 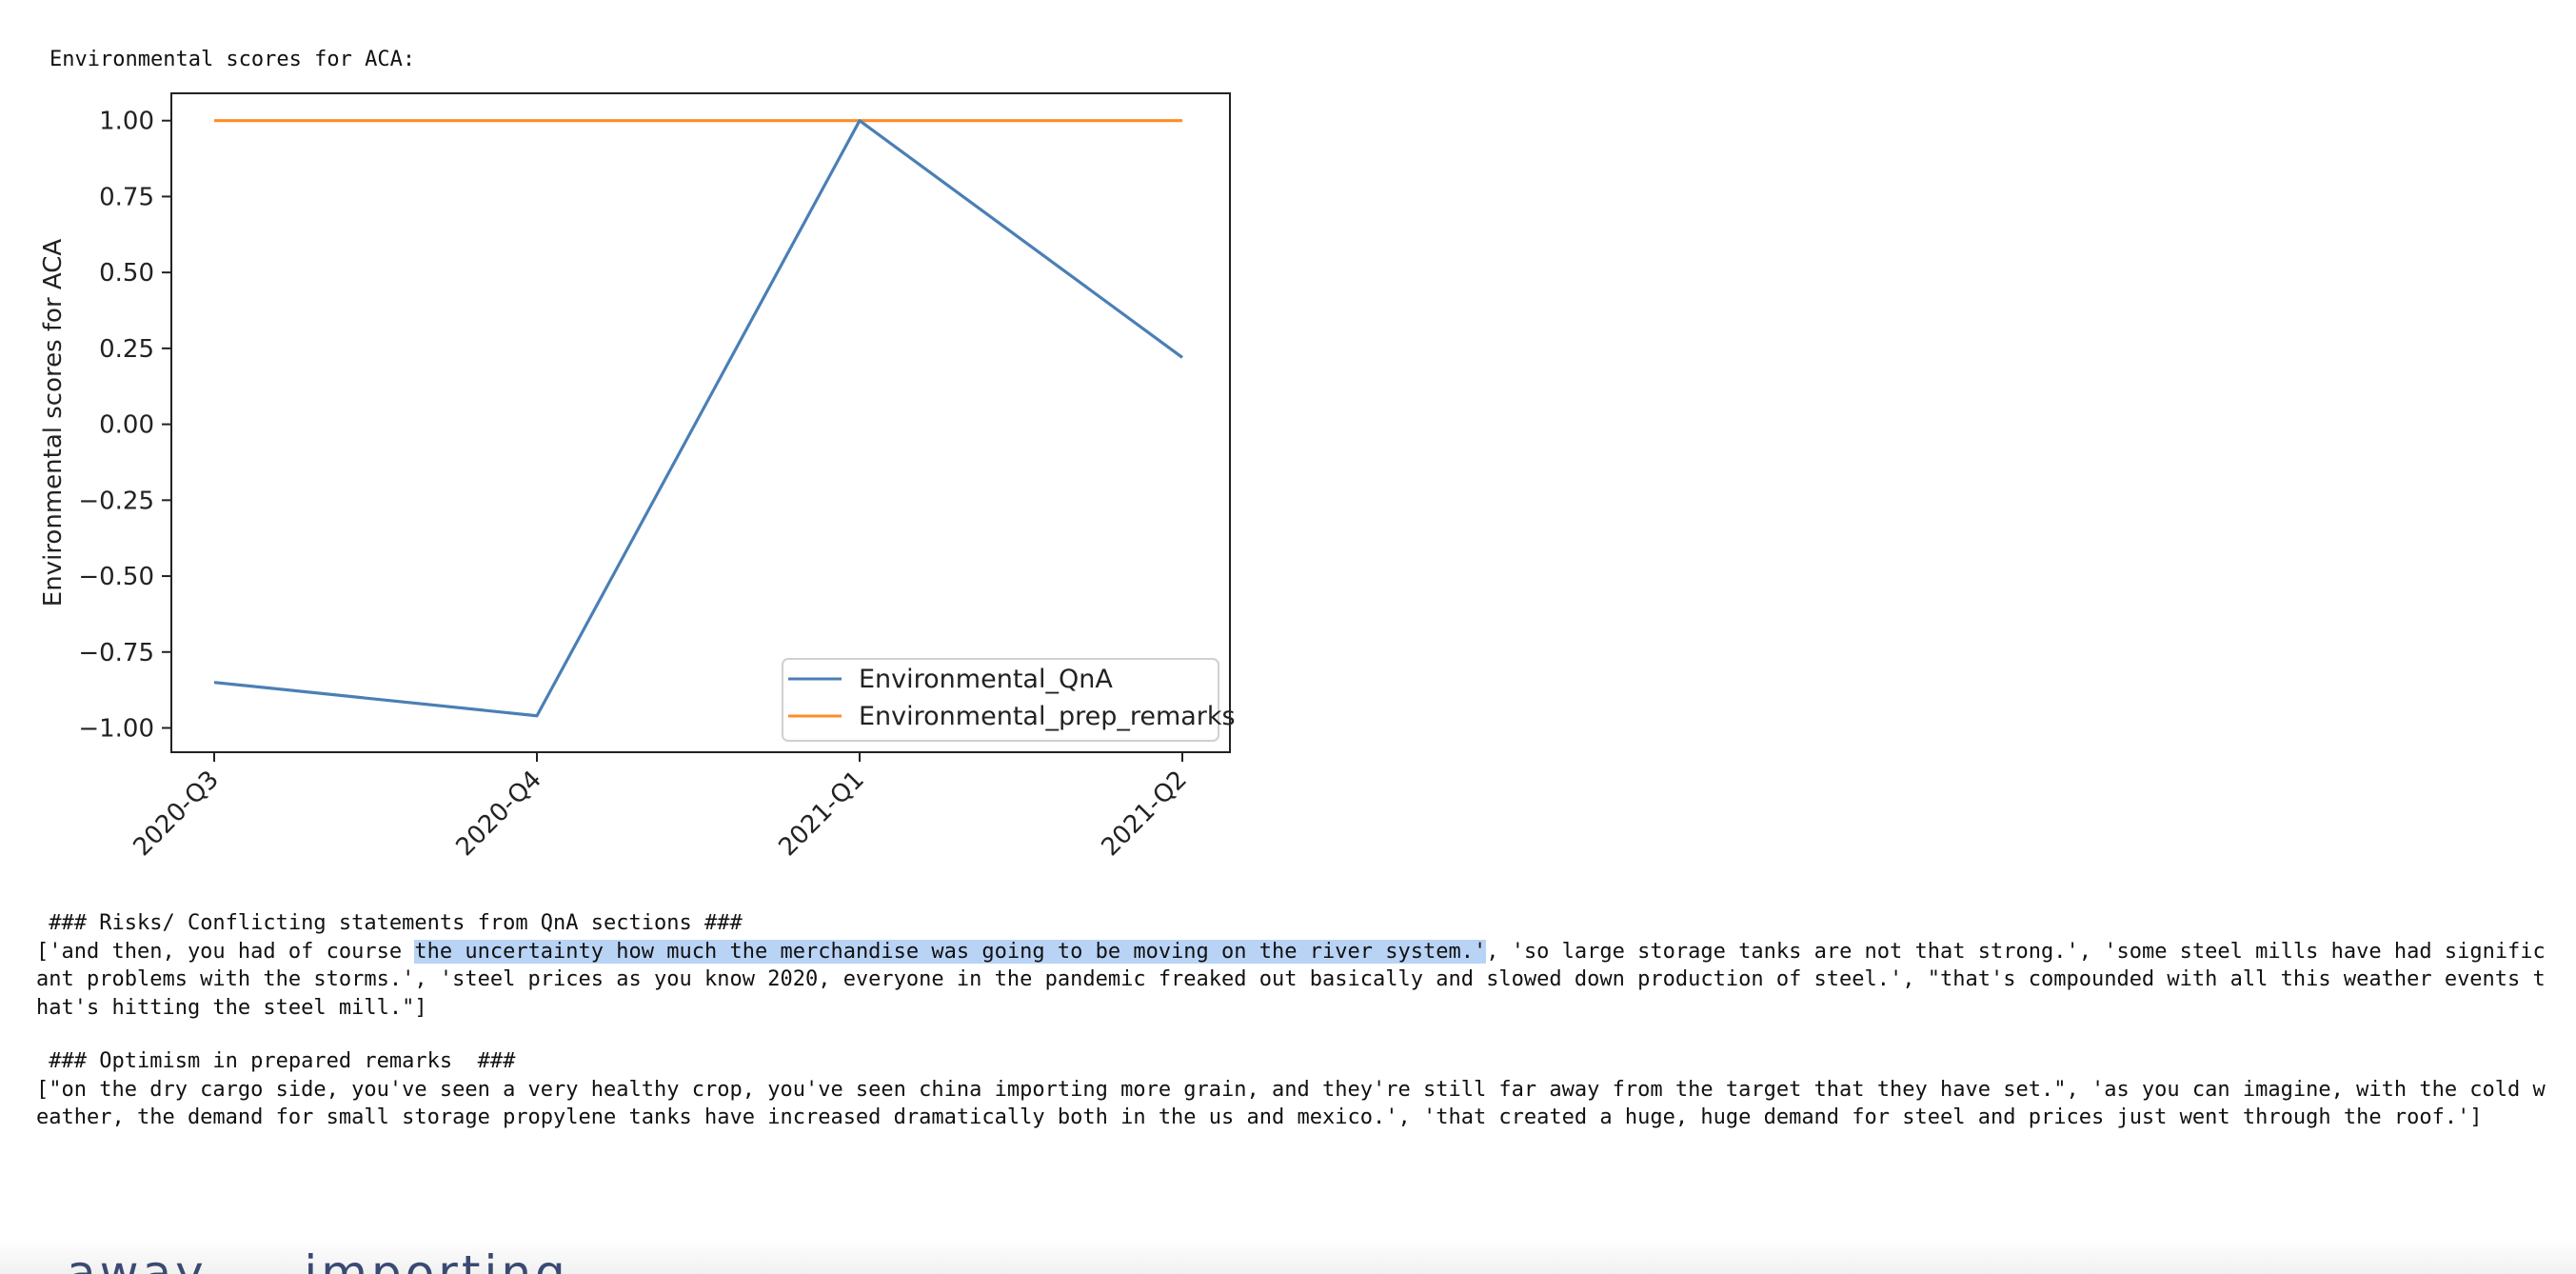 I want to click on y-tick-label: 0.50, so click(x=126, y=274).